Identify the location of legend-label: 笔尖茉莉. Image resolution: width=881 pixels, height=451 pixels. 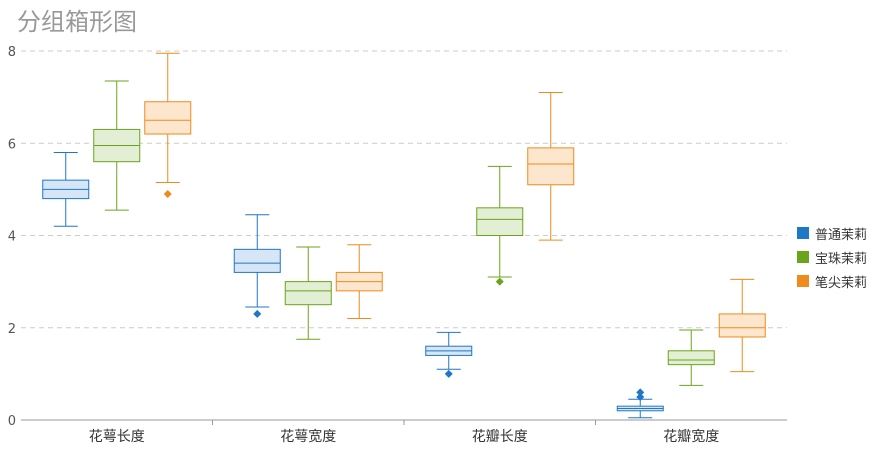
(841, 283).